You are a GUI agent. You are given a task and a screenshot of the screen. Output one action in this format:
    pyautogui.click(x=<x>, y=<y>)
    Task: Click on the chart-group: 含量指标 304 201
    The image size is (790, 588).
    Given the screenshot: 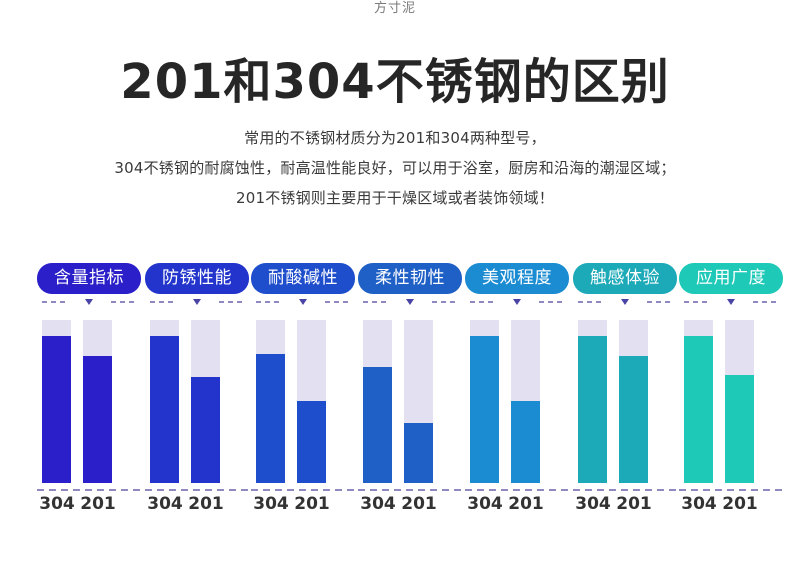 What is the action you would take?
    pyautogui.click(x=89, y=393)
    